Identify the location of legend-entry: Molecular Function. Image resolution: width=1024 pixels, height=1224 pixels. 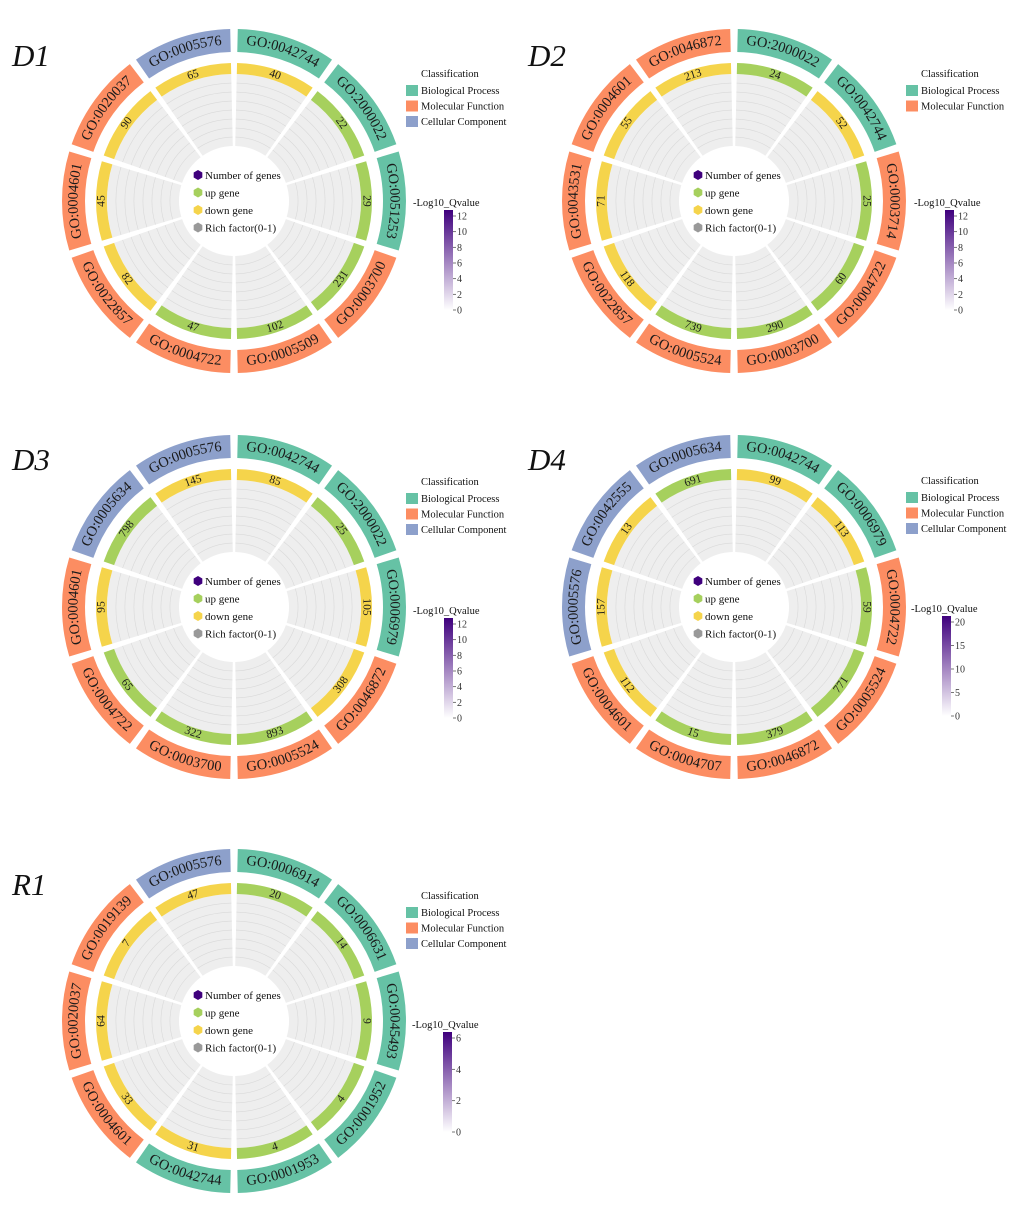
(463, 107).